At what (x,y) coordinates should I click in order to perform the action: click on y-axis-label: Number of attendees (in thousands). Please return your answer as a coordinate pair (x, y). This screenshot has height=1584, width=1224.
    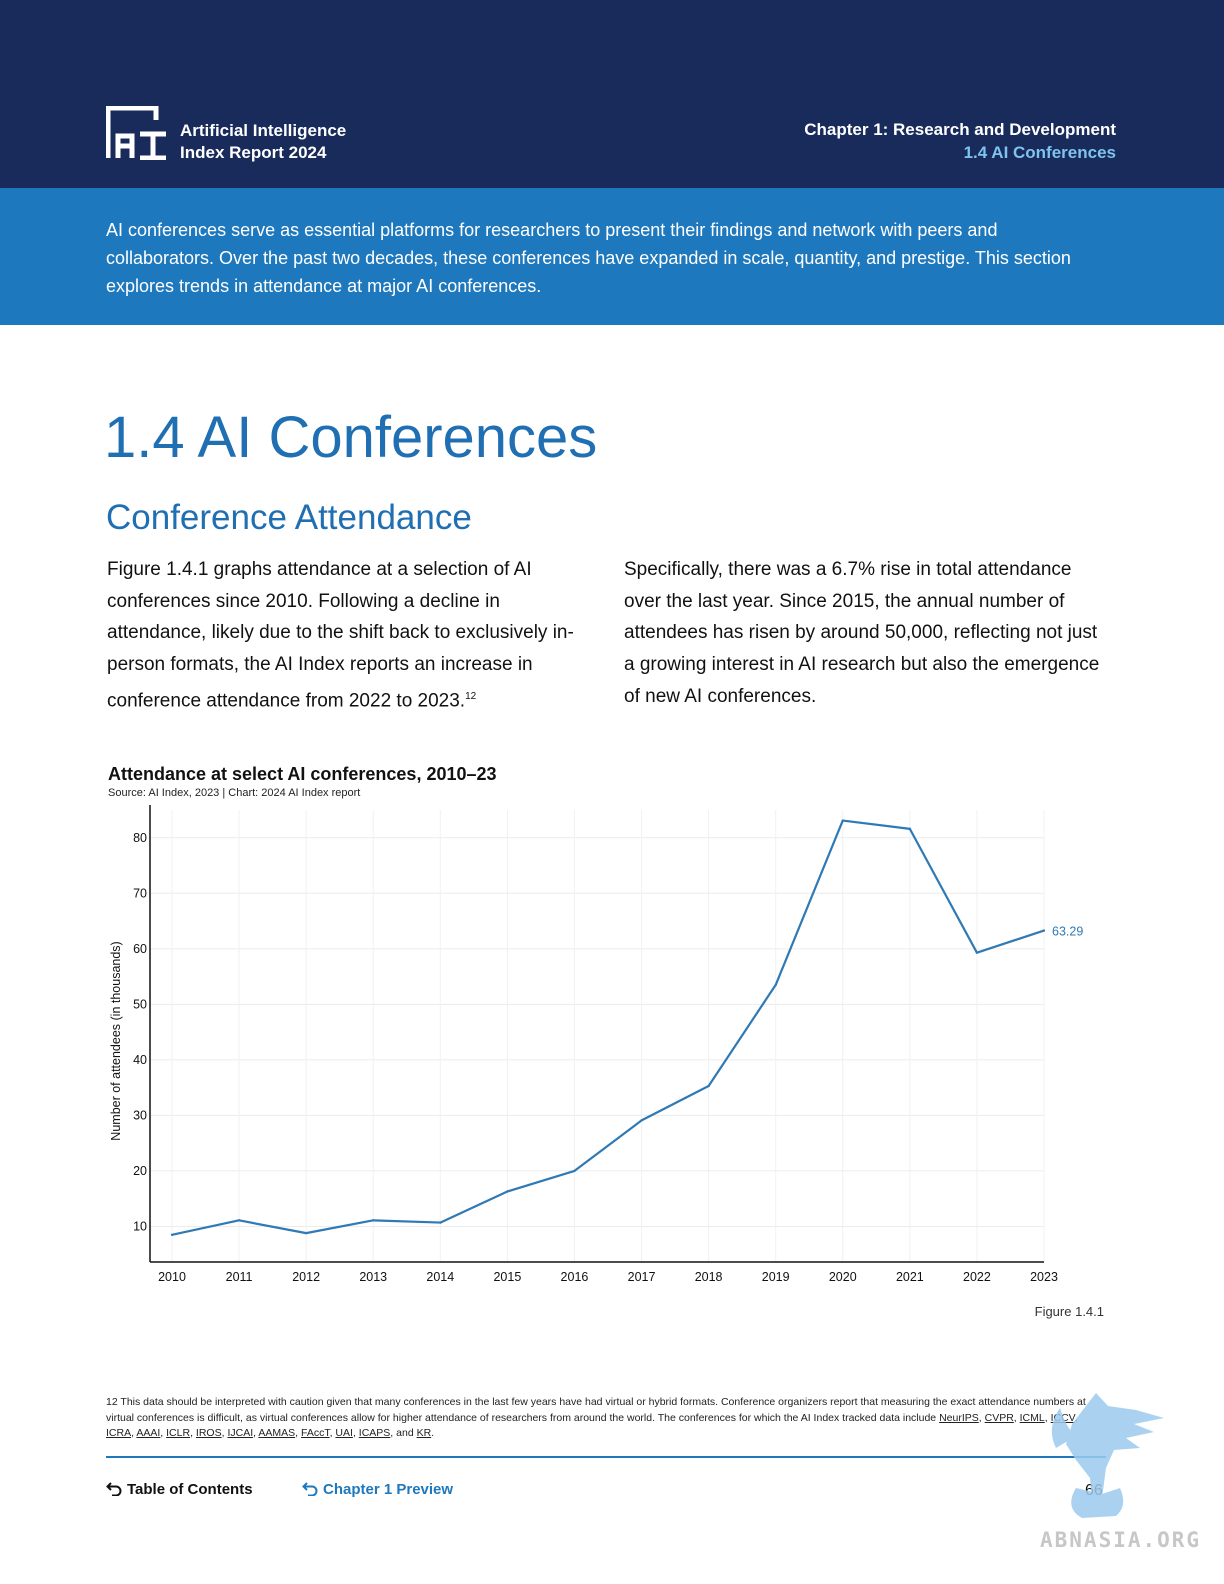
    Looking at the image, I should click on (116, 1040).